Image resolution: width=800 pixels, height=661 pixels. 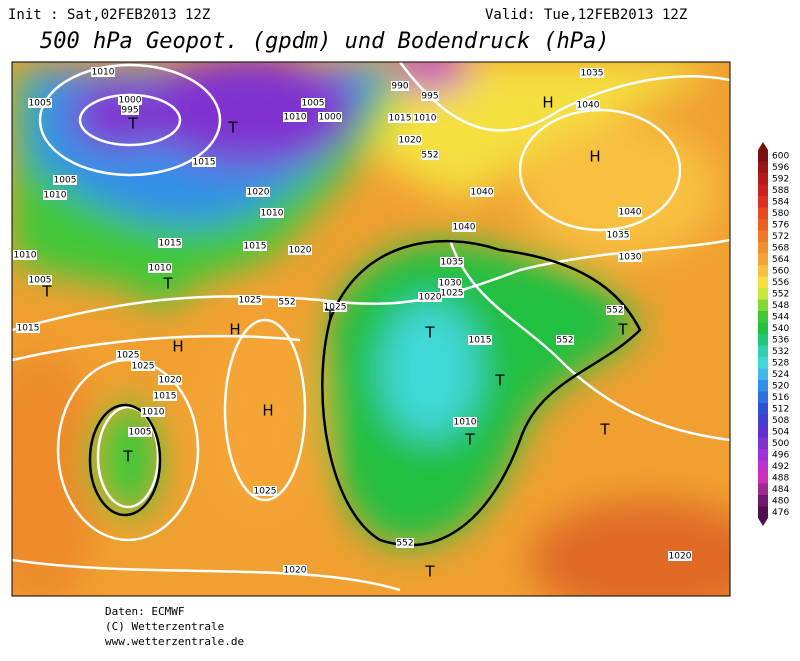 I want to click on map-label-group: 1015, so click(x=28, y=328).